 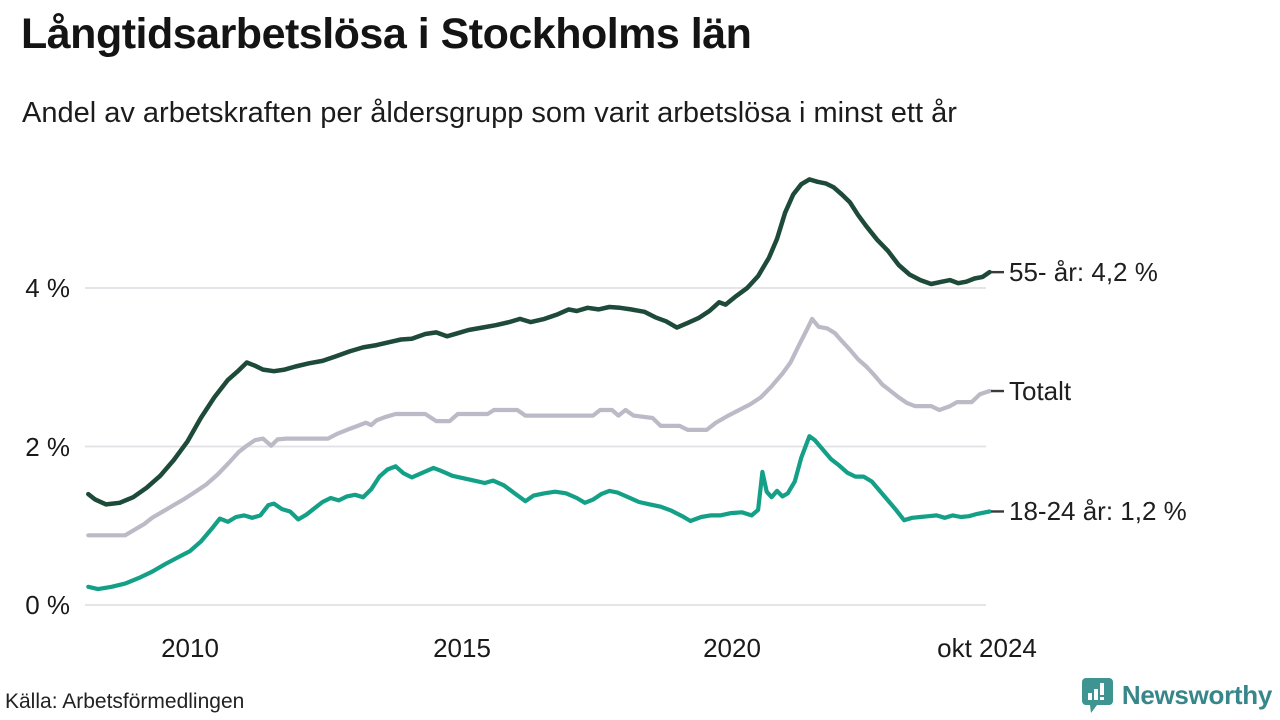 I want to click on exclamation-bar, so click(x=1101, y=689).